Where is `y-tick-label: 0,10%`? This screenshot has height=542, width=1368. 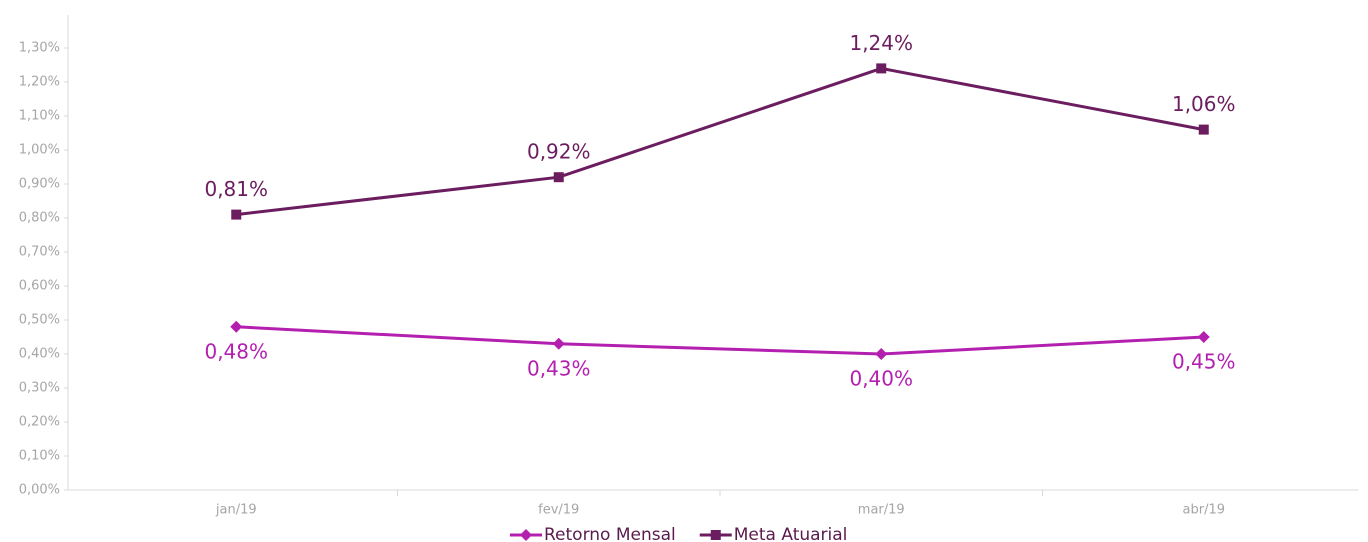
y-tick-label: 0,10% is located at coordinates (39, 456).